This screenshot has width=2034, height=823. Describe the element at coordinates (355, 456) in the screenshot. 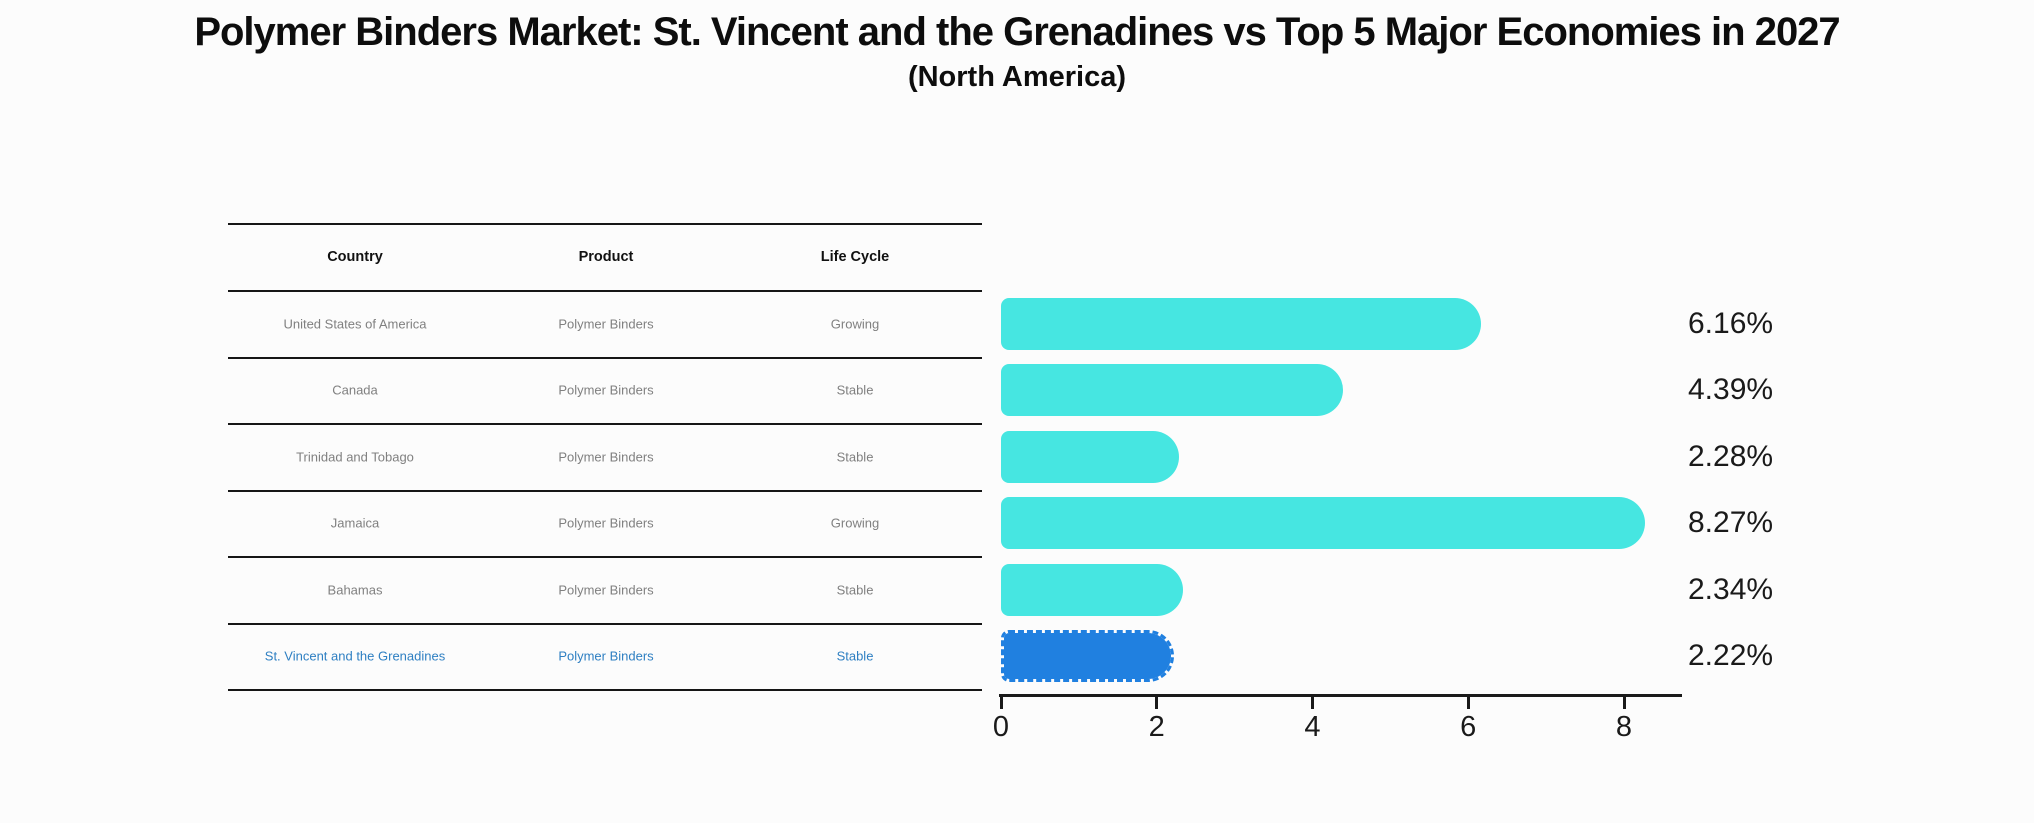

I see `table-cell-country: Trinidad and Tobago` at that location.